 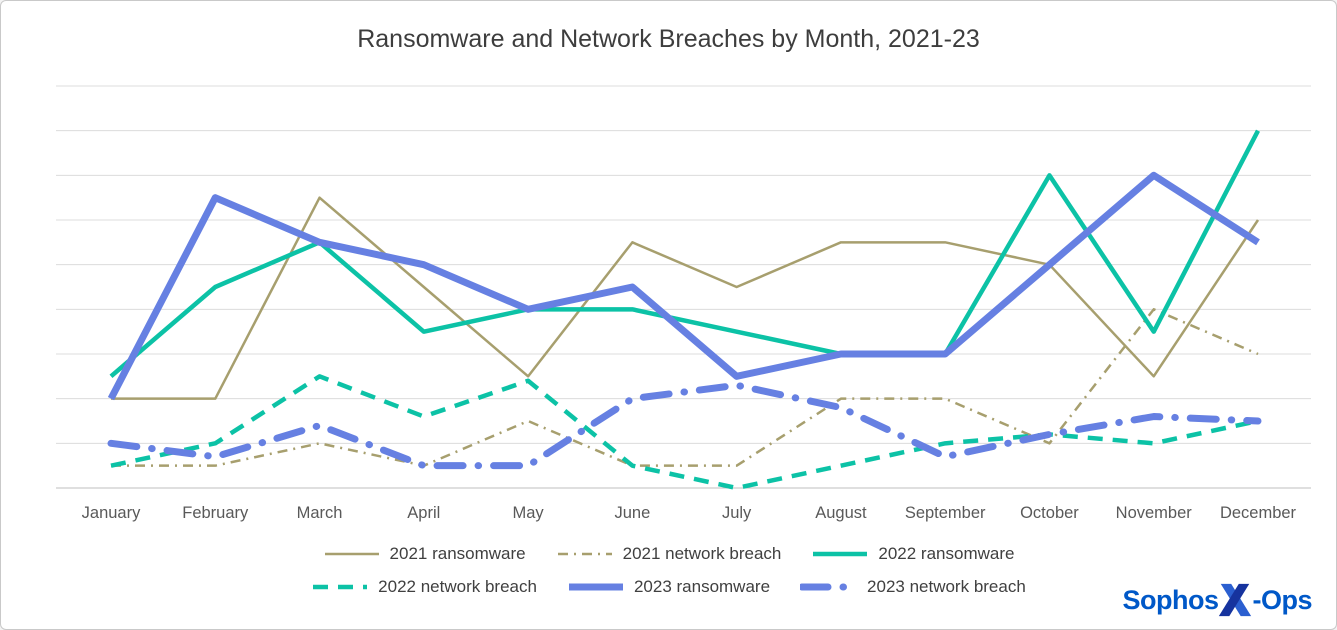 I want to click on legend-label: 2022 ransomware, so click(x=946, y=553).